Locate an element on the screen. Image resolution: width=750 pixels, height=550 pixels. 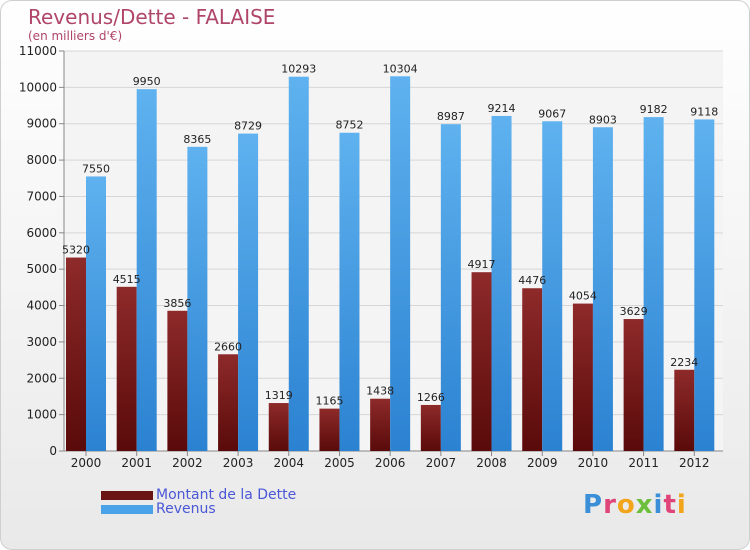
data-label-dette-2001: 4515 is located at coordinates (127, 279).